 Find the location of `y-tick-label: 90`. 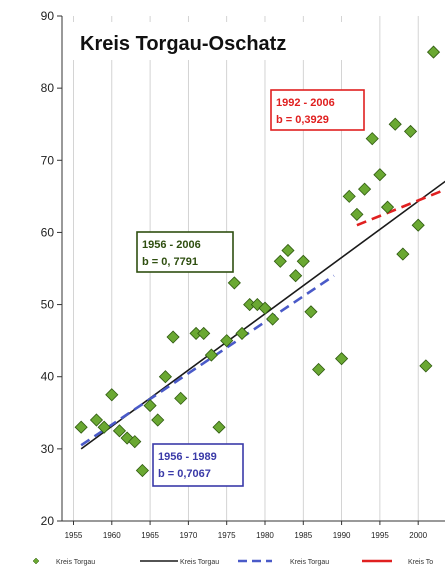

y-tick-label: 90 is located at coordinates (48, 16).